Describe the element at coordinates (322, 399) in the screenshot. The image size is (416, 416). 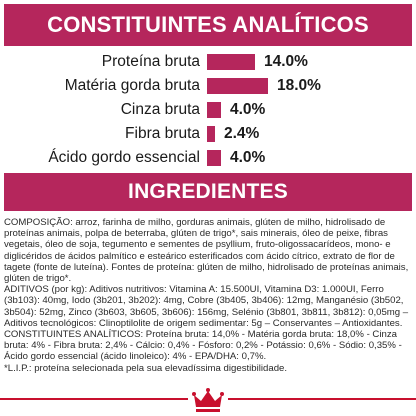
I see `footer-line-right` at that location.